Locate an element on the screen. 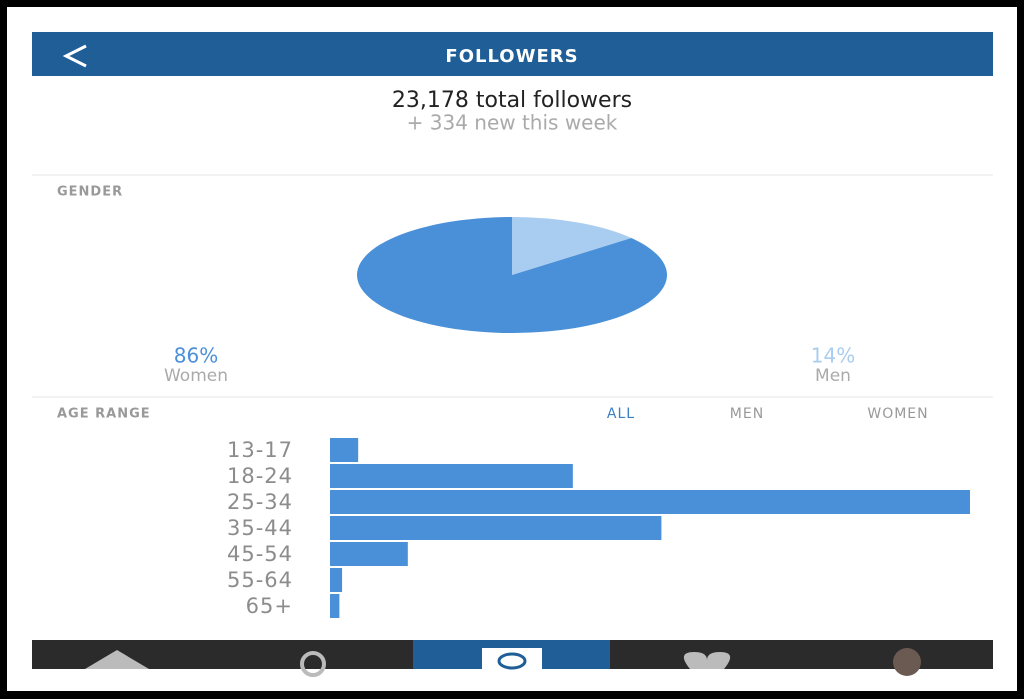  nav-home is located at coordinates (117, 659).